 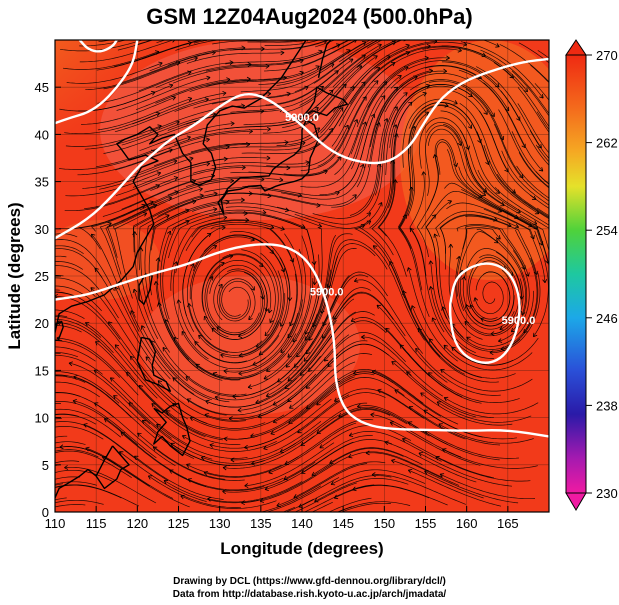 What do you see at coordinates (576, 274) in the screenshot?
I see `colorbar-gradient` at bounding box center [576, 274].